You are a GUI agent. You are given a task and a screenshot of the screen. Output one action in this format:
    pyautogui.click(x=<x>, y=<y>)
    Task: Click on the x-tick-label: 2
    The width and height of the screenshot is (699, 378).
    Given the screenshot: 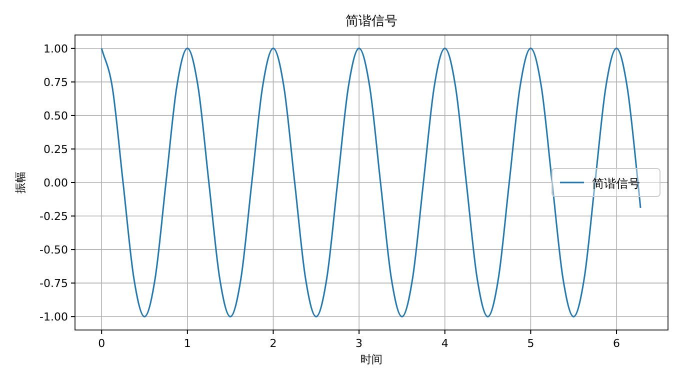 What is the action you would take?
    pyautogui.click(x=273, y=343)
    